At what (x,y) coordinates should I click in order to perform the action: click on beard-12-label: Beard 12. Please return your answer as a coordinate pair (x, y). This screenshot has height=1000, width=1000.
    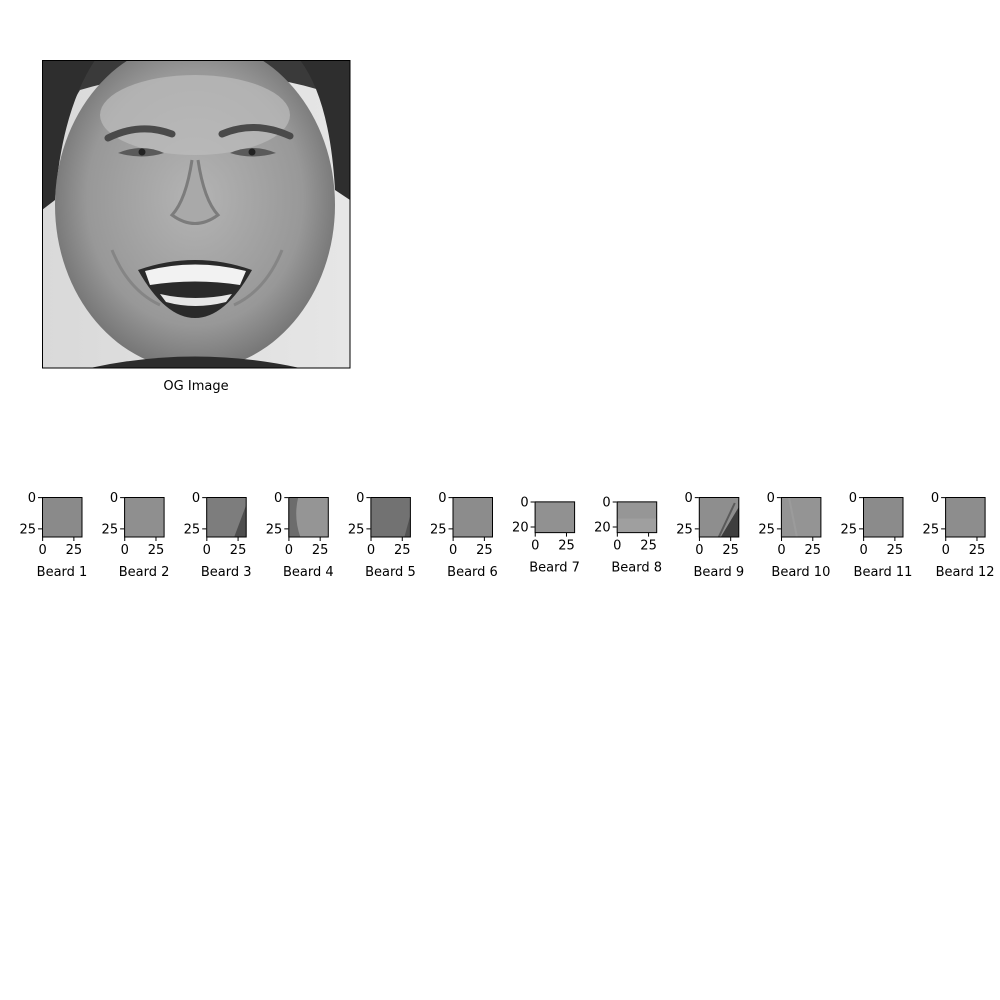
    Looking at the image, I should click on (965, 572).